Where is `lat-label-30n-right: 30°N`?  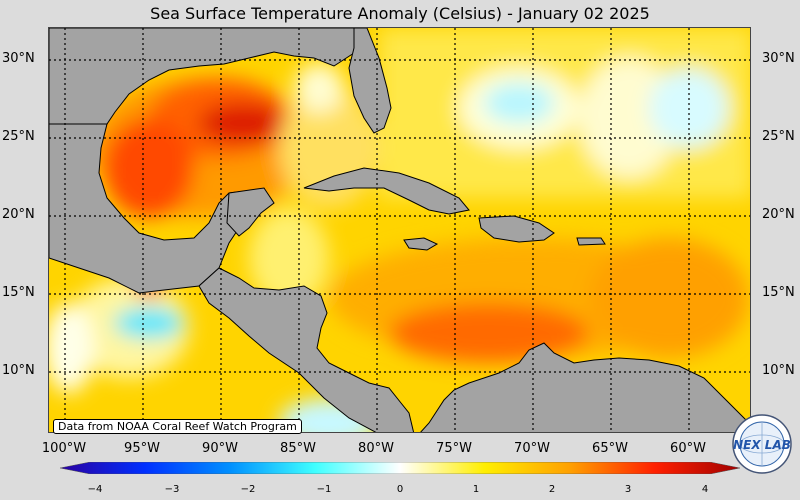 lat-label-30n-right: 30°N is located at coordinates (778, 58).